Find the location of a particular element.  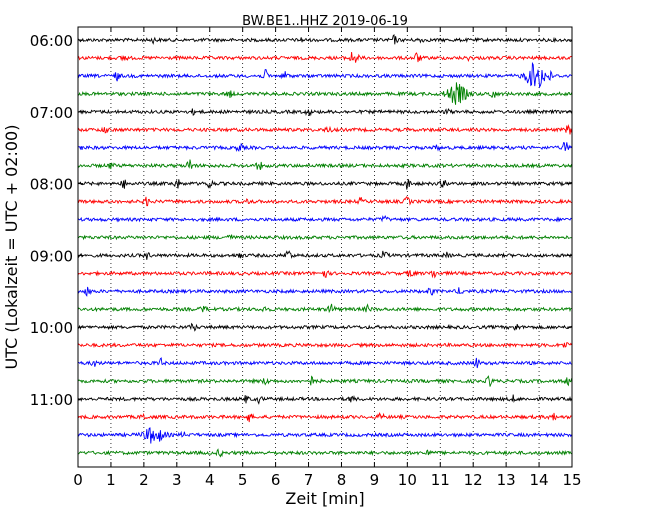

x-tick-label: 9 is located at coordinates (375, 480).